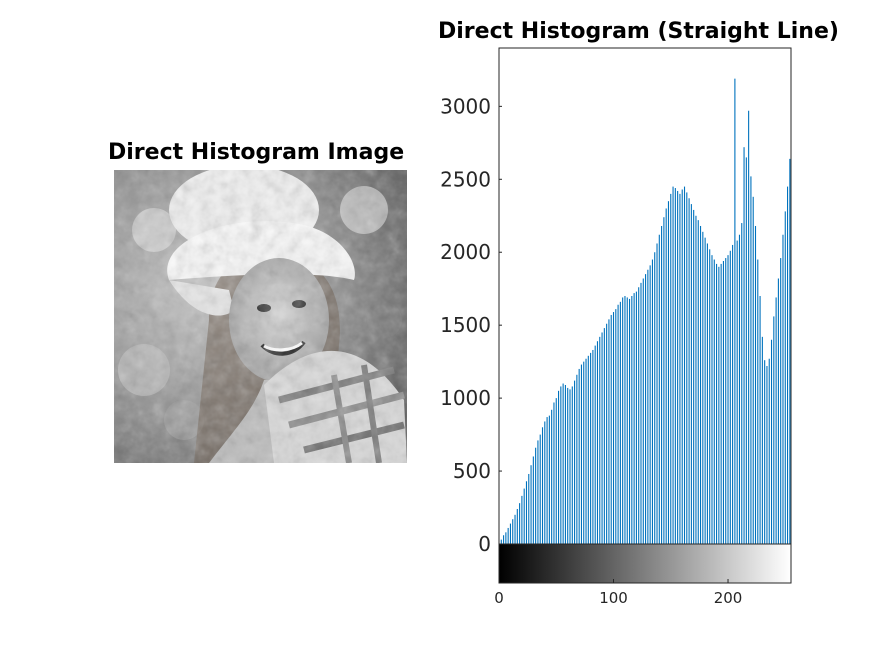  What do you see at coordinates (465, 398) in the screenshot?
I see `y-tick-label: 1000` at bounding box center [465, 398].